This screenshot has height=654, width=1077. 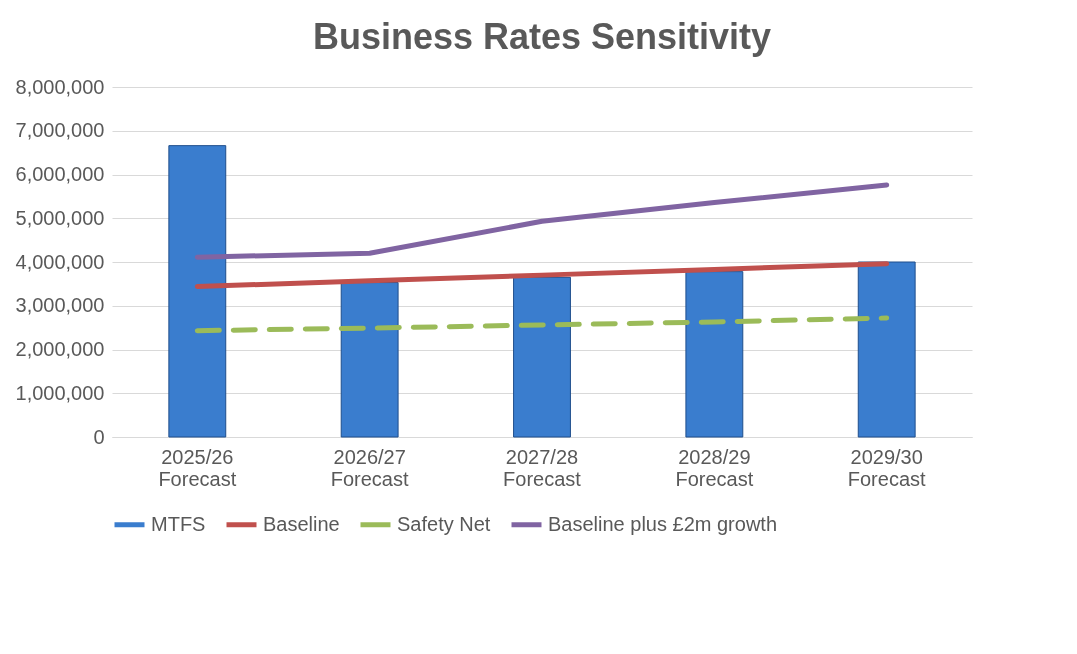 What do you see at coordinates (60, 130) in the screenshot?
I see `y-tick-label: 7,000,000` at bounding box center [60, 130].